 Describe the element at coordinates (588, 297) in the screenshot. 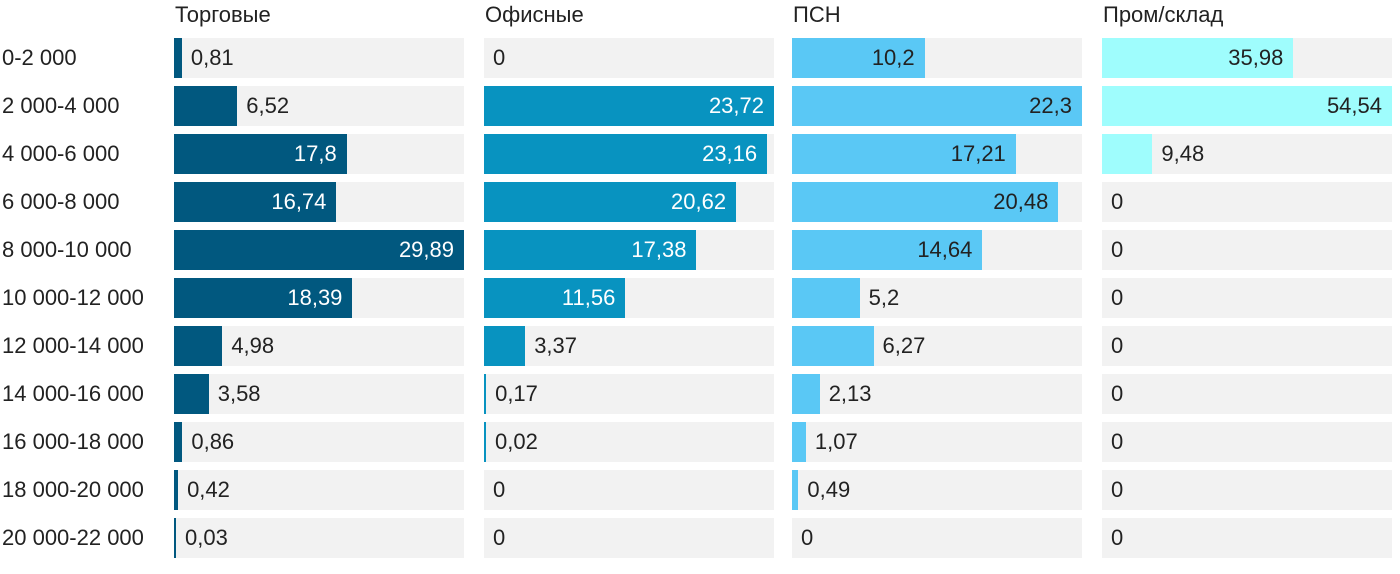

I see `data-label: 11,56` at that location.